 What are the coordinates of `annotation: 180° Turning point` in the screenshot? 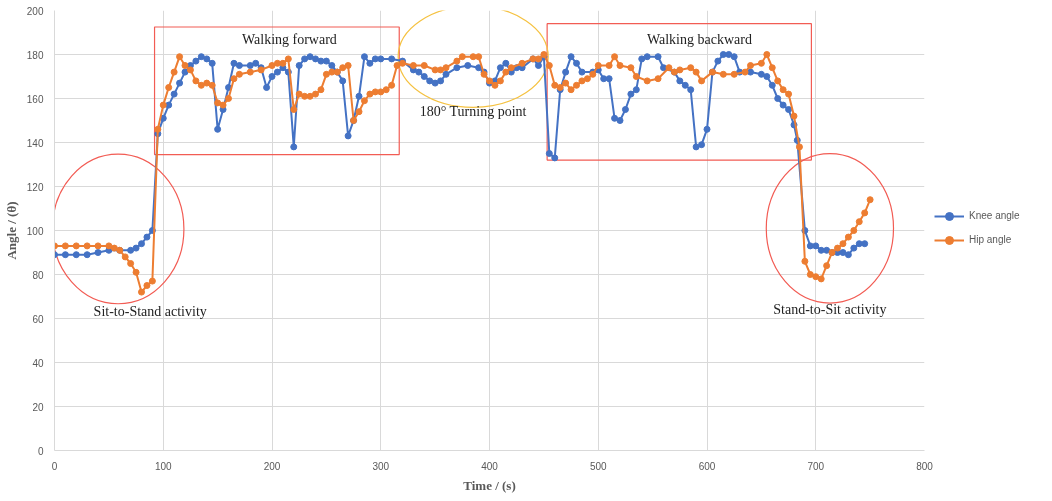 It's located at (473, 112).